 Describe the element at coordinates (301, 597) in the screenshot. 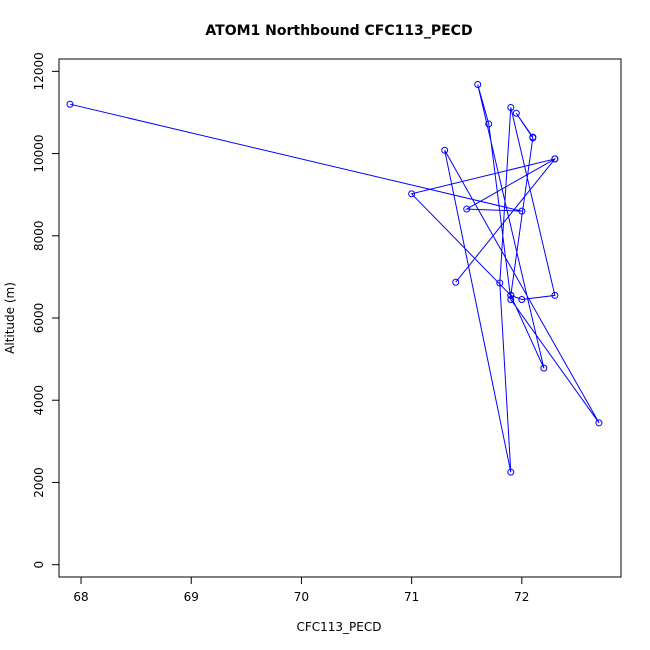

I see `x-tick-label: 70` at that location.